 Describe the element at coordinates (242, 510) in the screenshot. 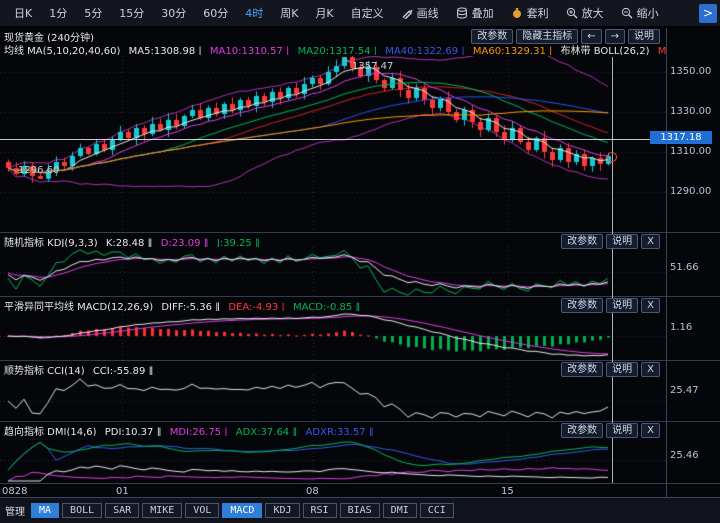

I see `tab-macd: MACD` at that location.